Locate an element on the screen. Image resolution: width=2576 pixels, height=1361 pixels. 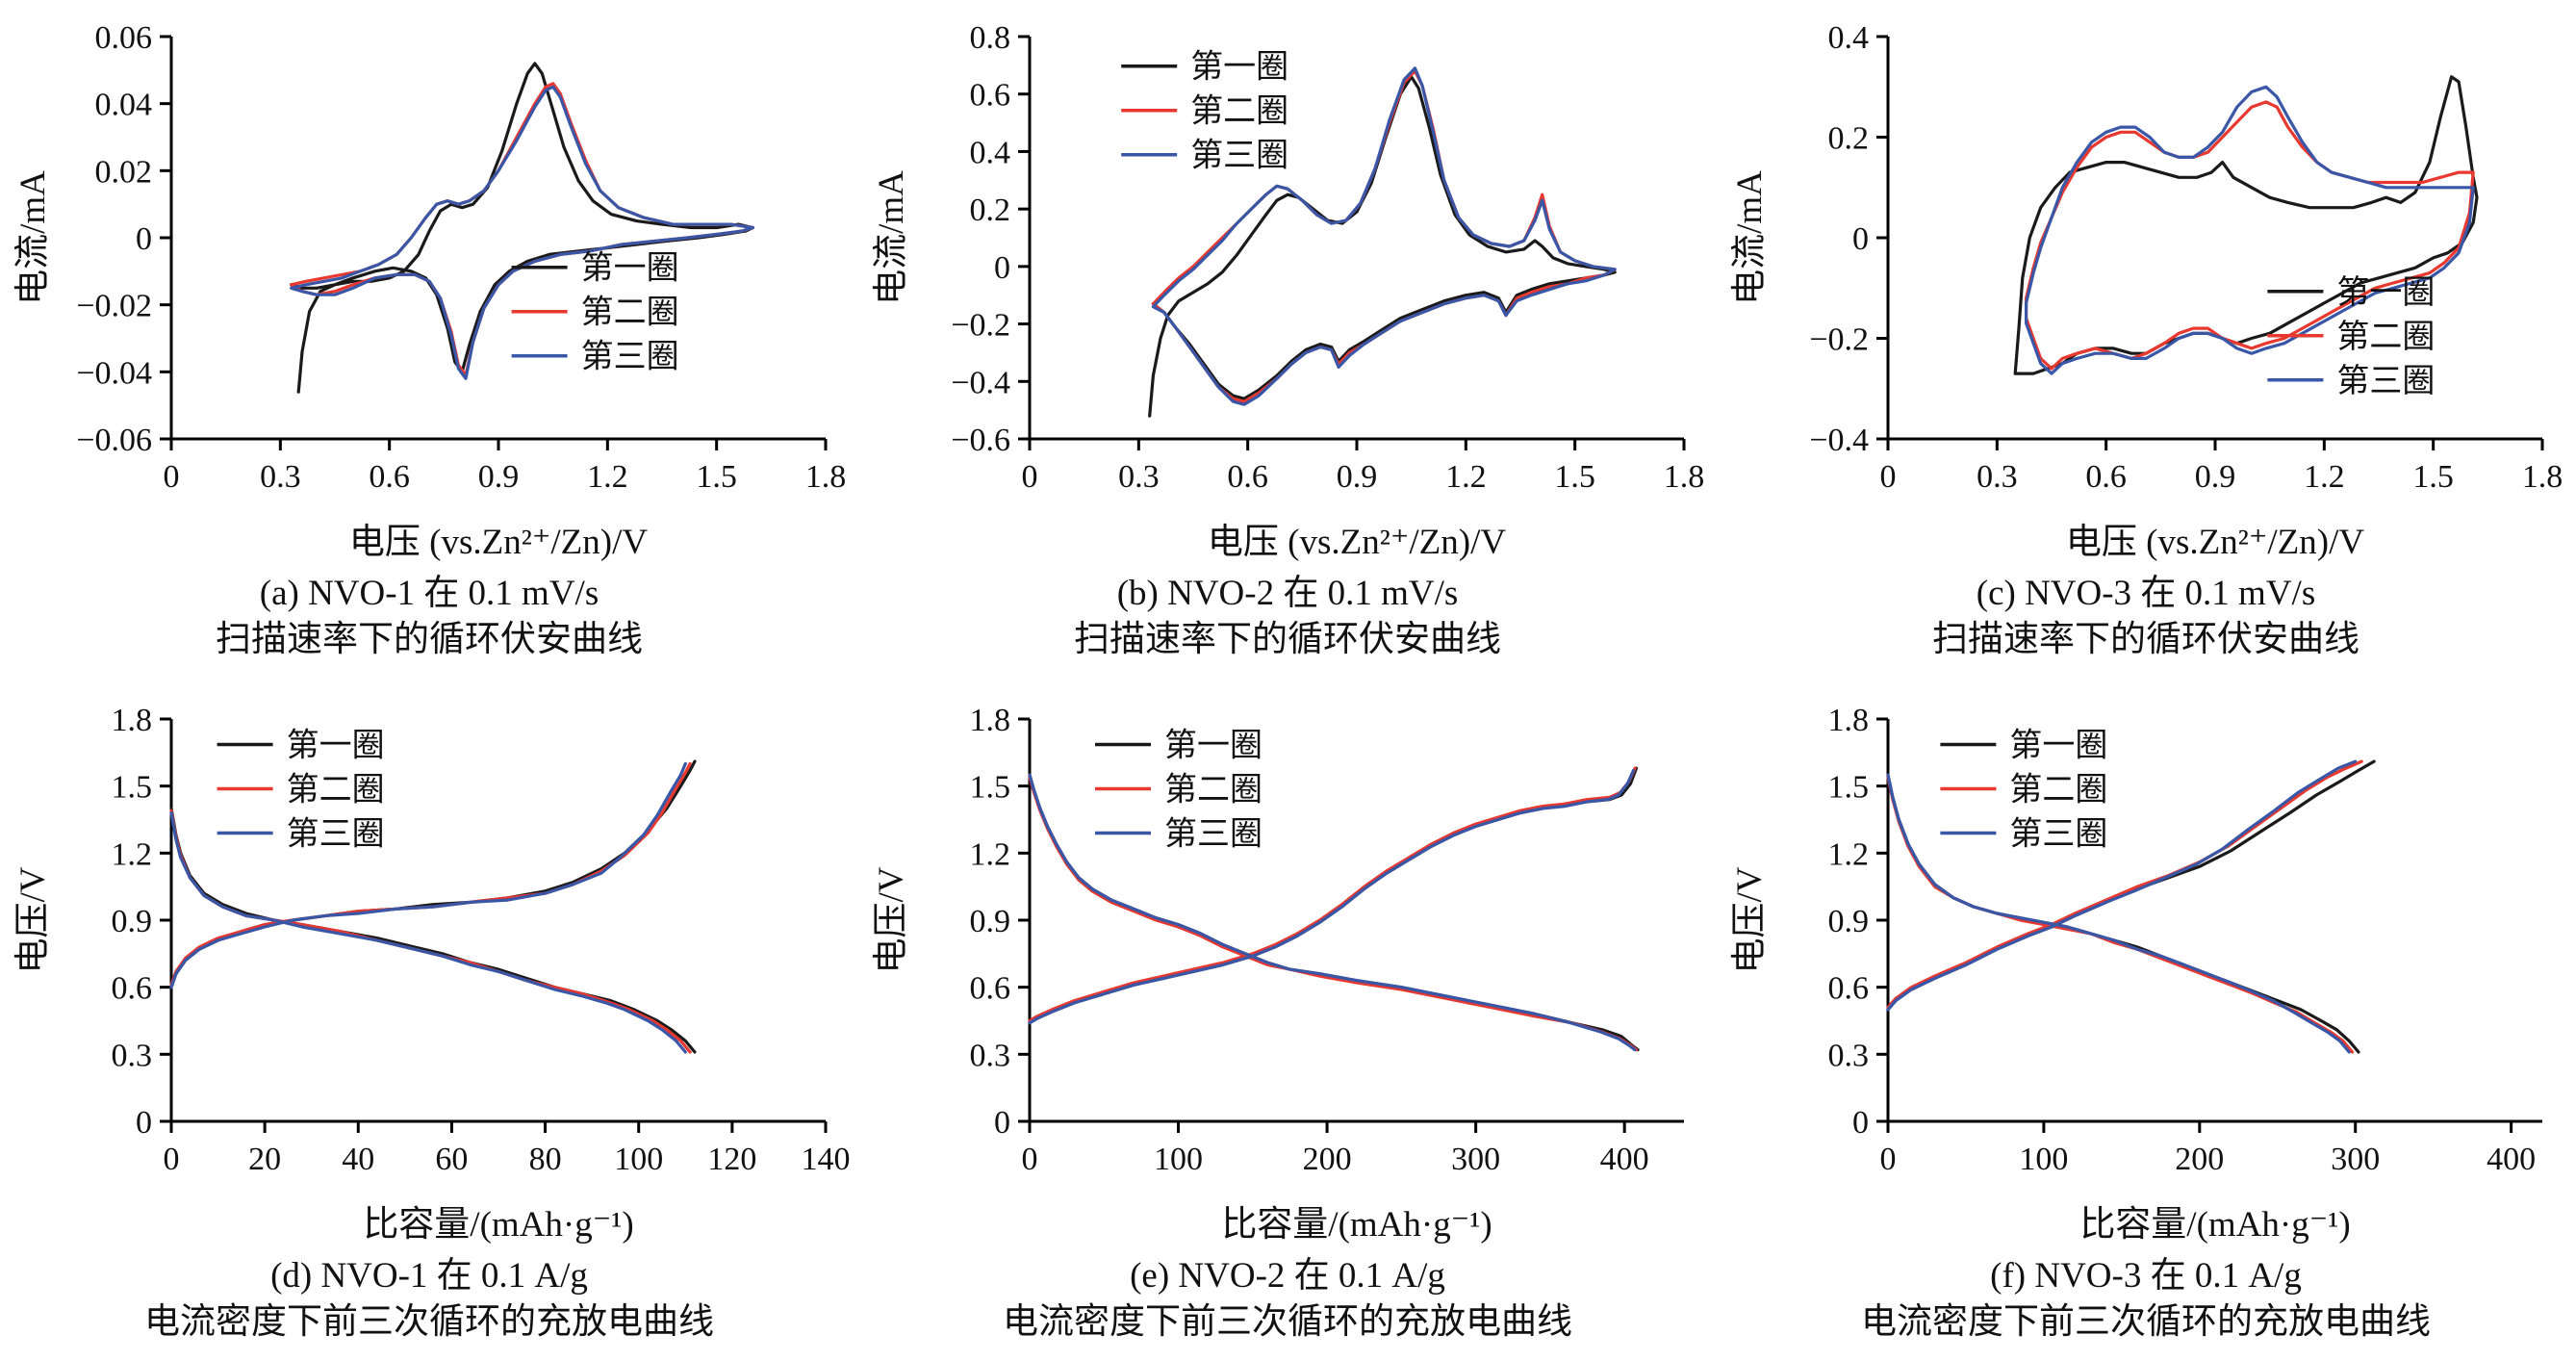
svg-text: 60 is located at coordinates (451, 1159).